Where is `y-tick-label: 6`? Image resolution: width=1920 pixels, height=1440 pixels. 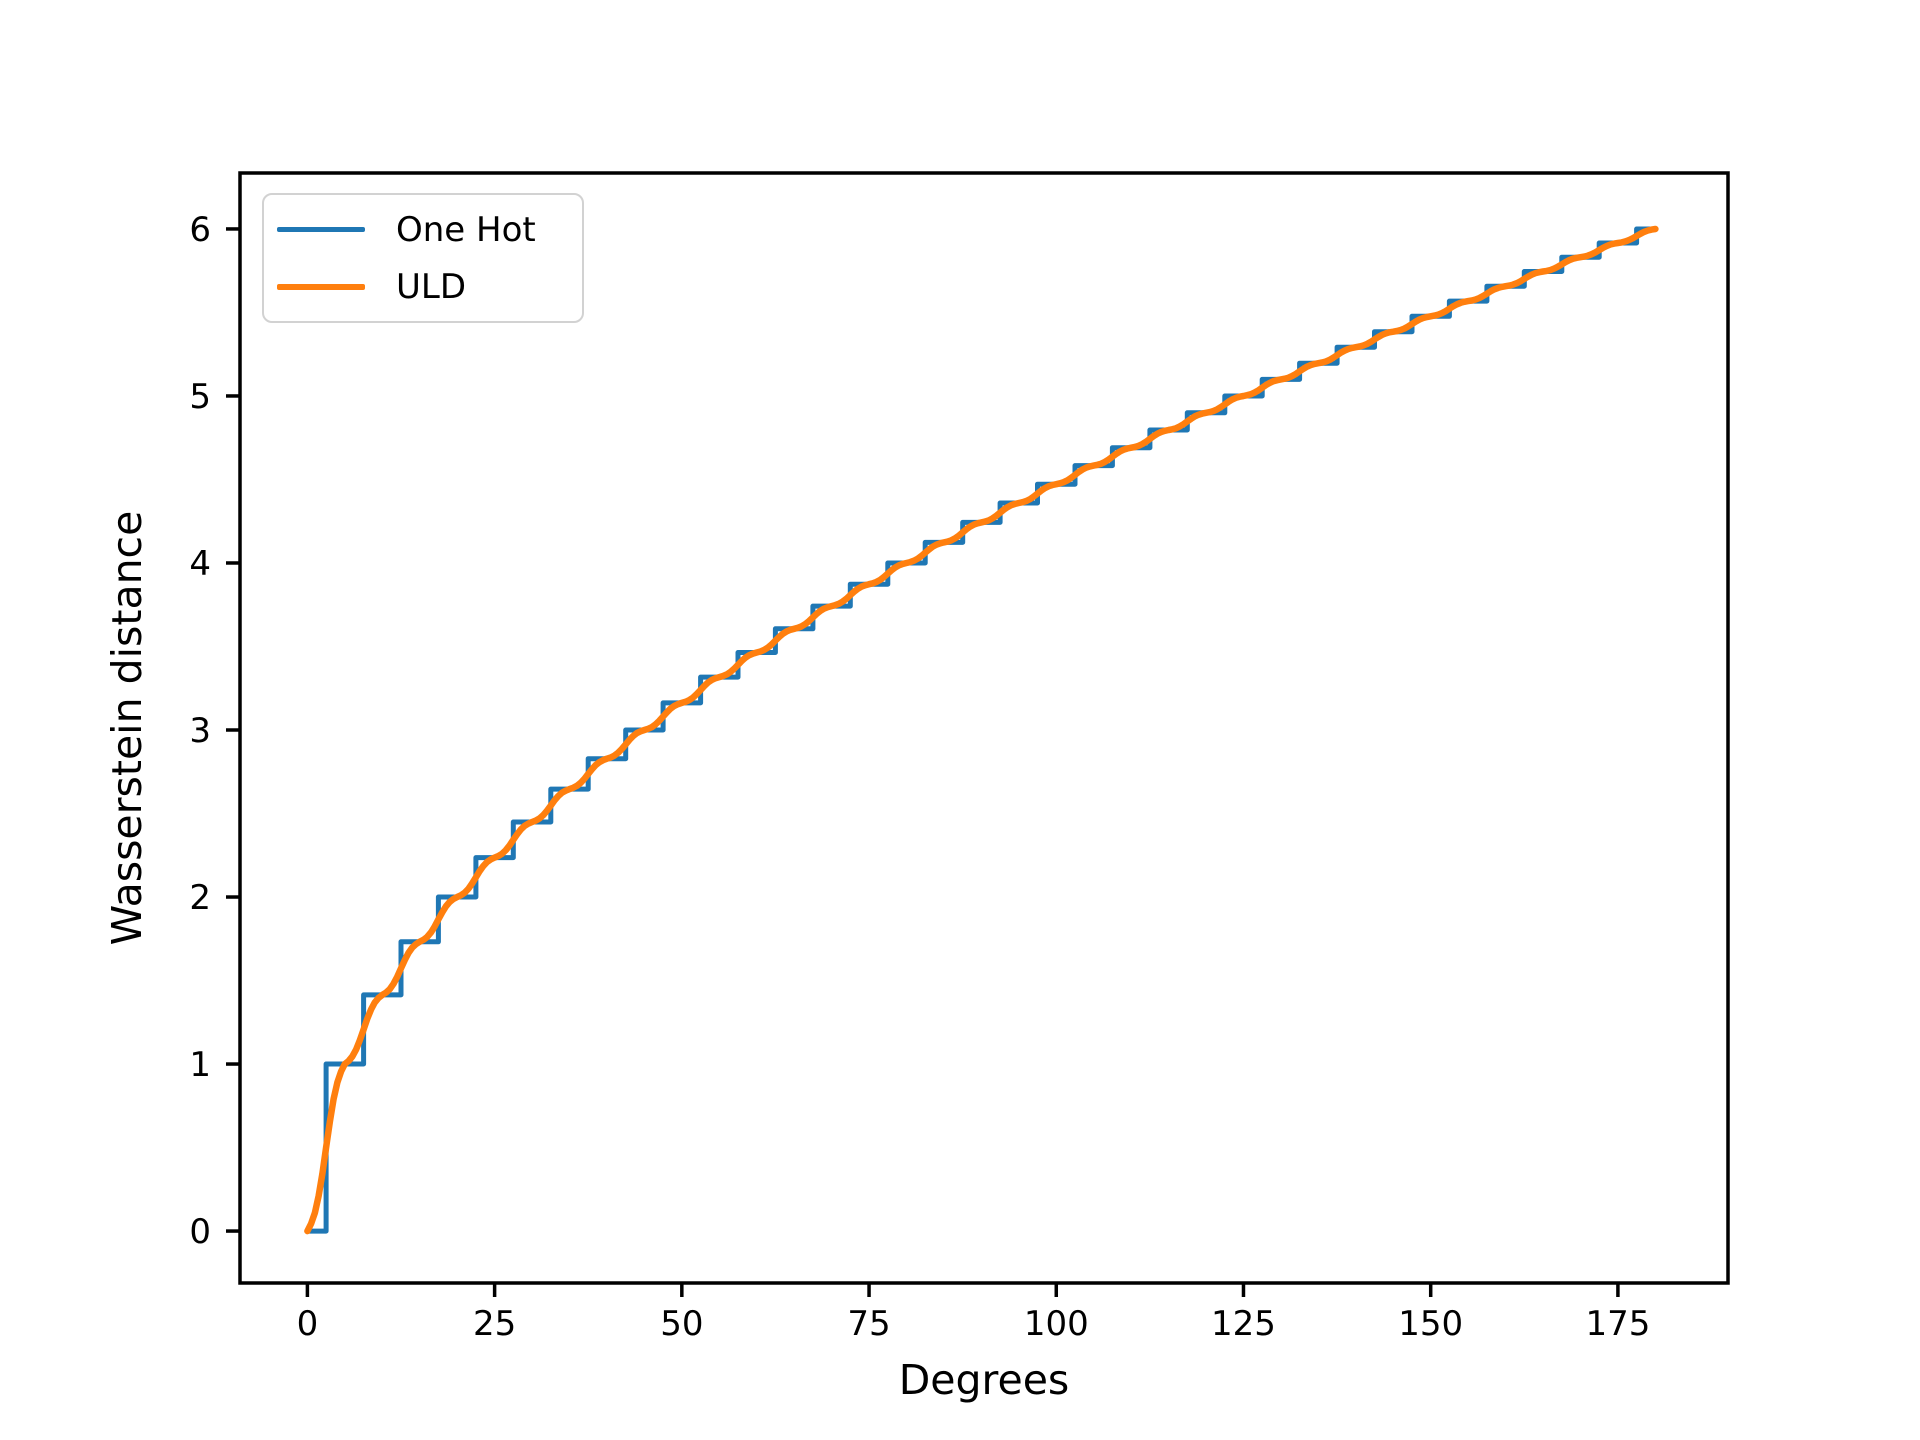 y-tick-label: 6 is located at coordinates (200, 230).